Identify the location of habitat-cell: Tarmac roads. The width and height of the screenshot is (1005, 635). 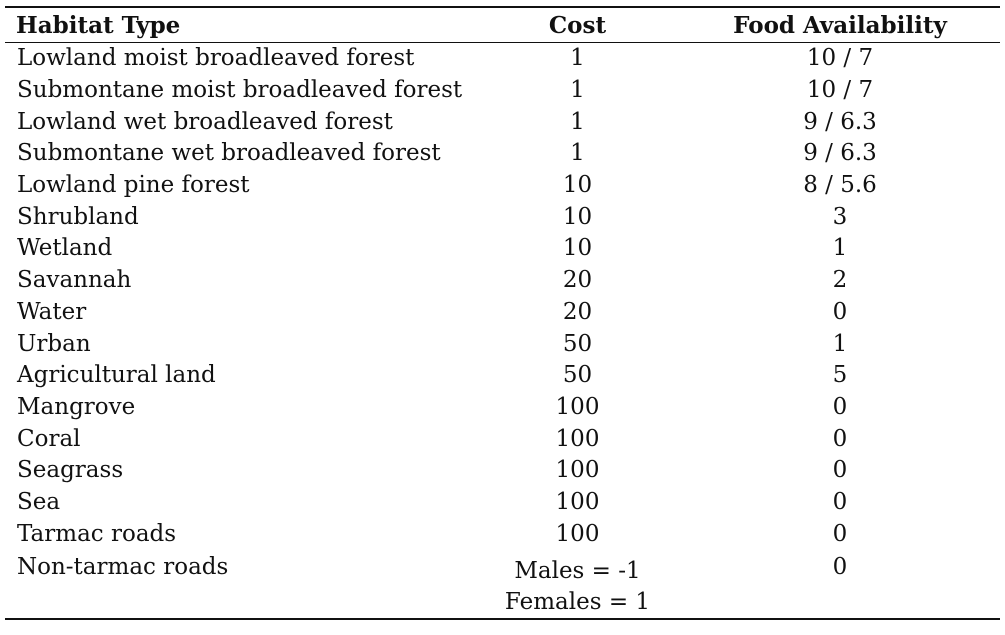
(97, 533).